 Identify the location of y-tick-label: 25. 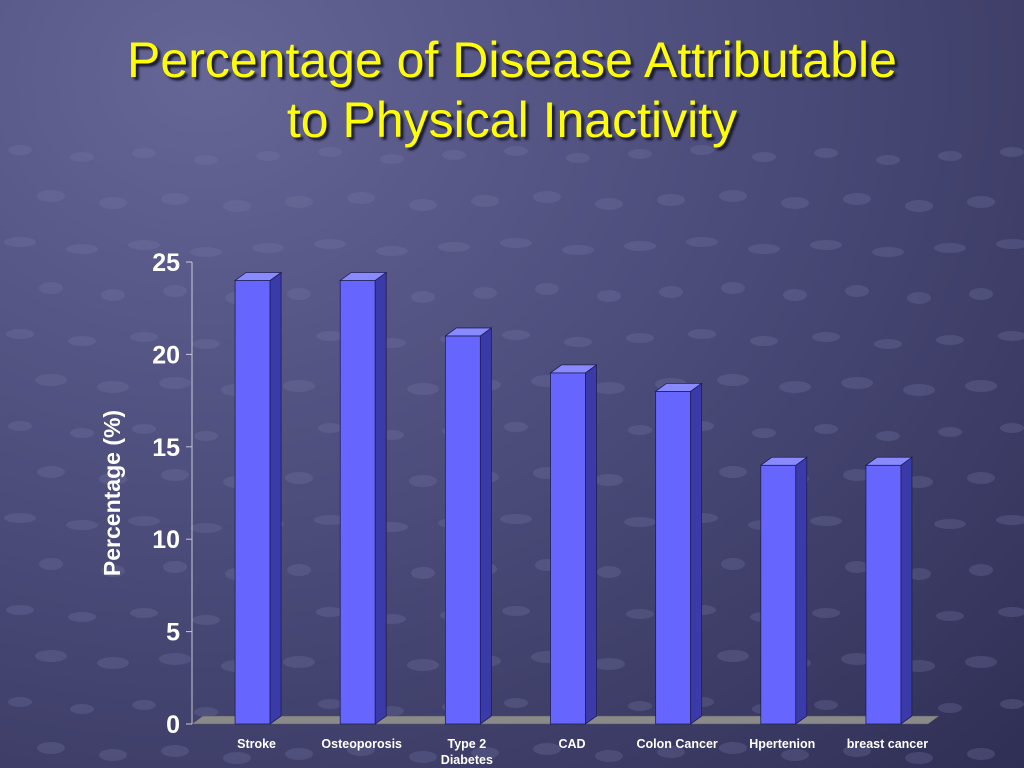
(166, 263).